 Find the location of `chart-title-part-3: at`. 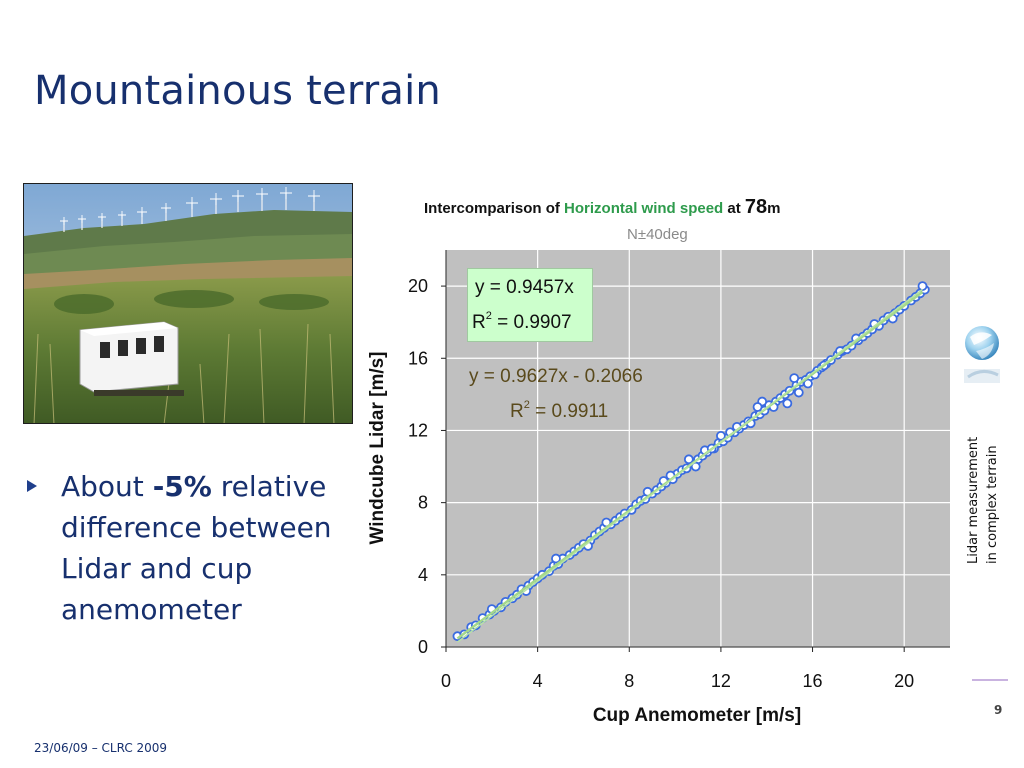

chart-title-part-3: at is located at coordinates (734, 208).